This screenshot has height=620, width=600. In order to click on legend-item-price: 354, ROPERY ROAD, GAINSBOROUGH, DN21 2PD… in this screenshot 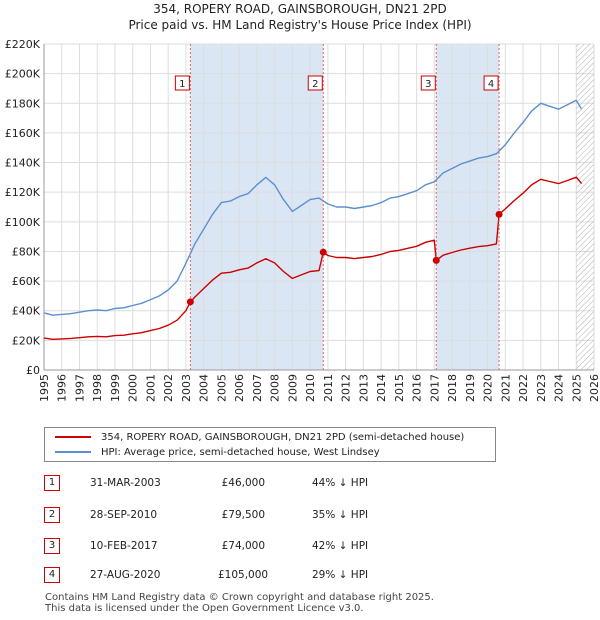, I will do `click(259, 437)`.